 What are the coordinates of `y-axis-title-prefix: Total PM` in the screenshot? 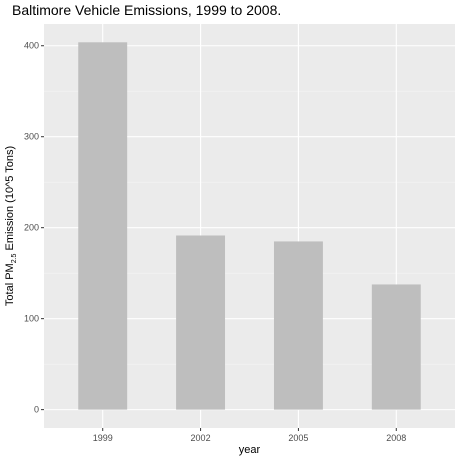 It's located at (10, 284).